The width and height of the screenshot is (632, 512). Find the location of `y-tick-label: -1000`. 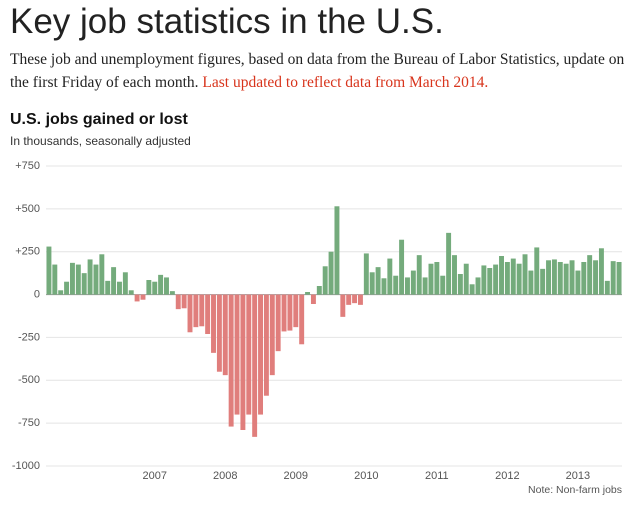

y-tick-label: -1000 is located at coordinates (26, 466).